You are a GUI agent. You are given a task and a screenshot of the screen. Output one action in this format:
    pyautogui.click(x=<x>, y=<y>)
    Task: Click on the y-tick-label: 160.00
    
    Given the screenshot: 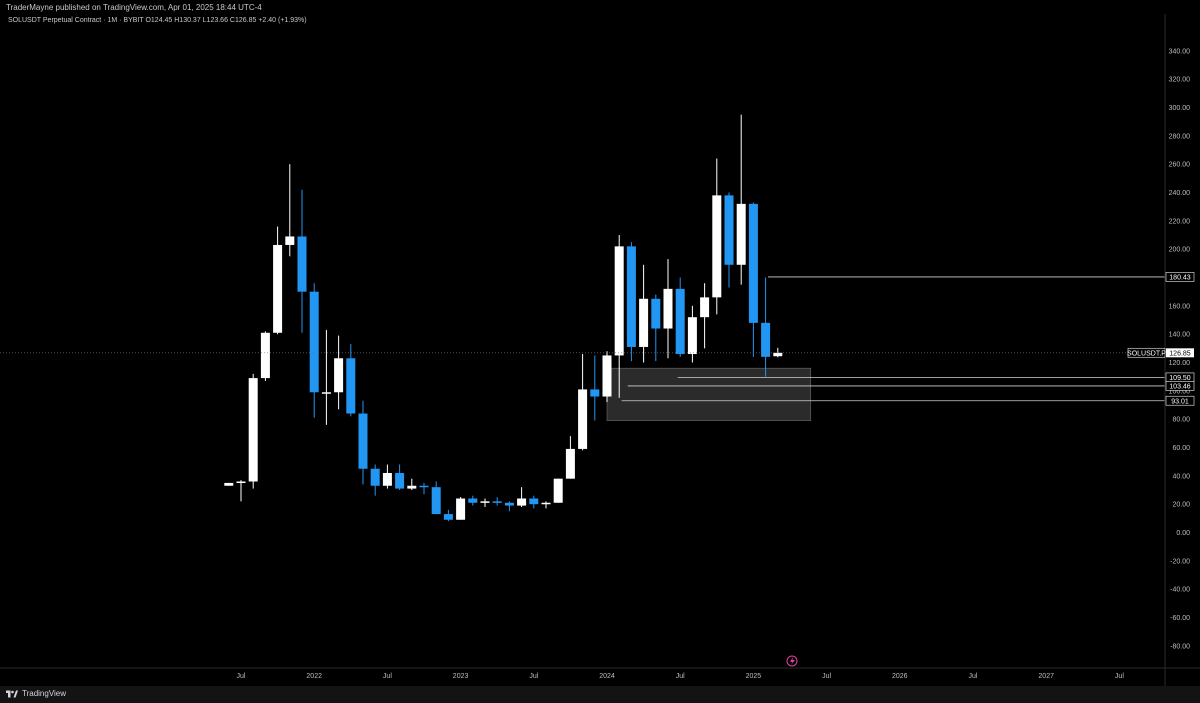 What is the action you would take?
    pyautogui.click(x=1180, y=306)
    